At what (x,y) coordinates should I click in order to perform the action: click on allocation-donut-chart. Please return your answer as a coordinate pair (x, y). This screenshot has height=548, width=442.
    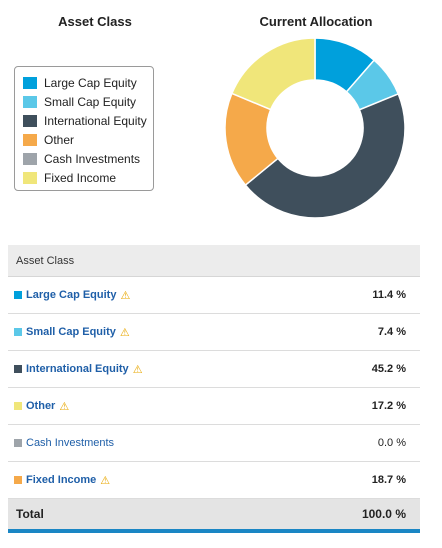
    Looking at the image, I should click on (315, 128).